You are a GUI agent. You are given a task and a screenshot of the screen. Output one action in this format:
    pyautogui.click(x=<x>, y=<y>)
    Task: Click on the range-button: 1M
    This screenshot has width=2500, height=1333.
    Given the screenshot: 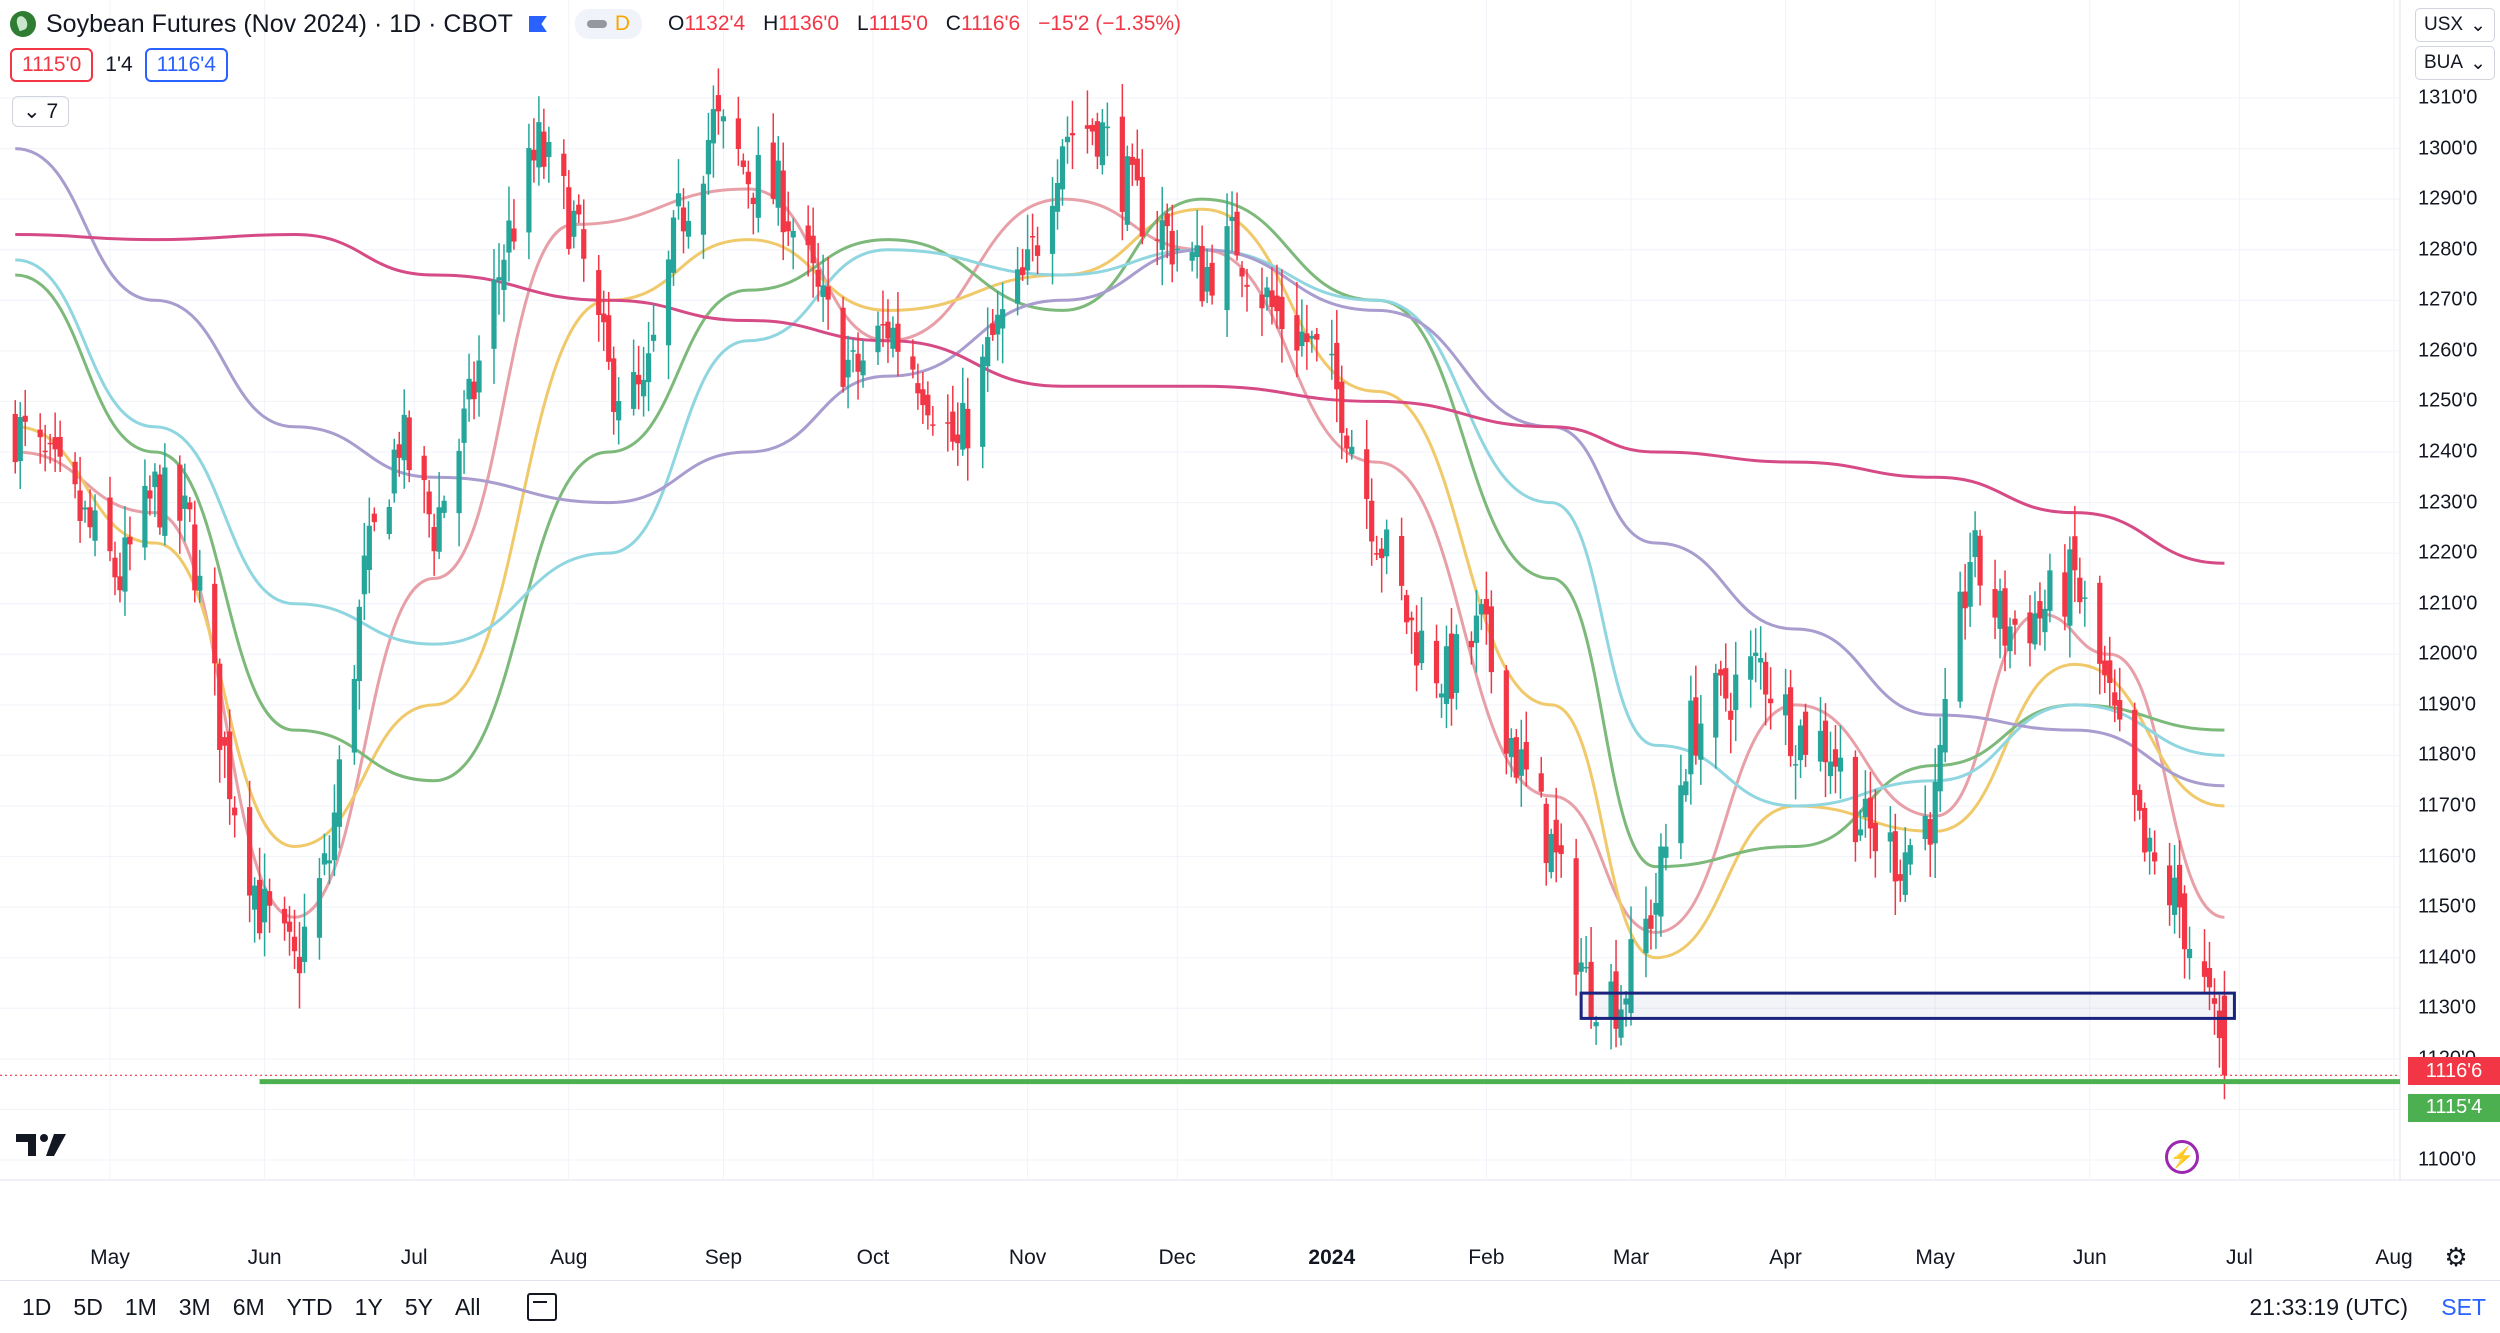 What is the action you would take?
    pyautogui.click(x=140, y=1306)
    